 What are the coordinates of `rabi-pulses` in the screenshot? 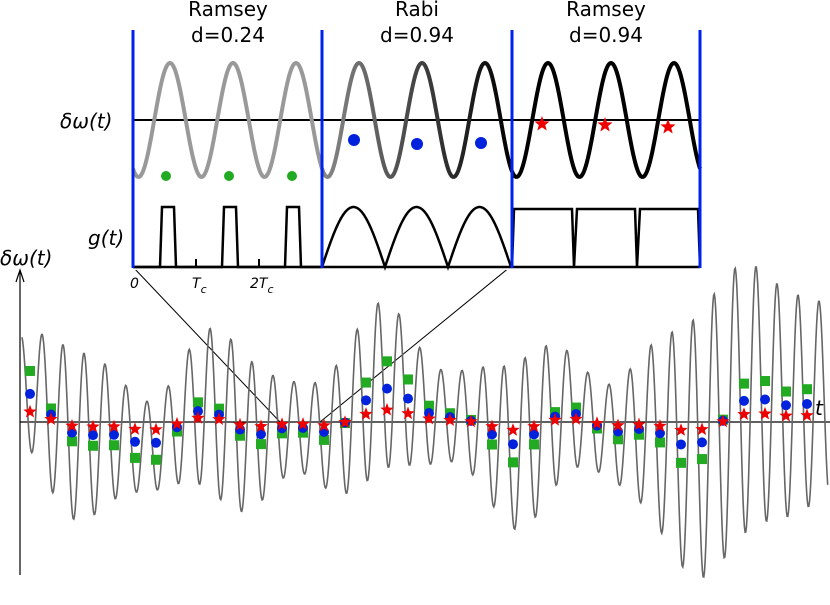 It's located at (416, 238).